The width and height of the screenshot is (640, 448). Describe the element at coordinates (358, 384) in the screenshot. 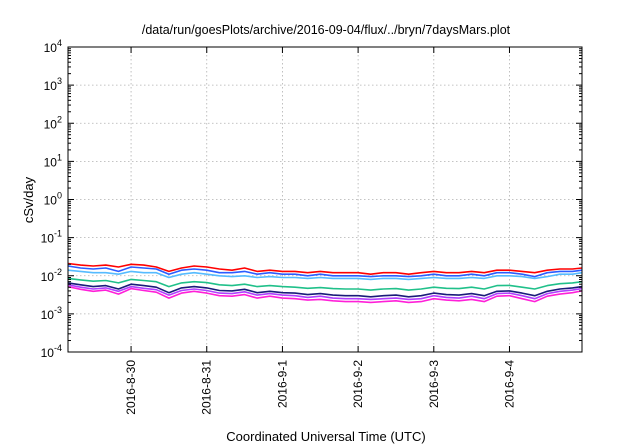

I see `x-tick-label: 2016-9-2` at that location.